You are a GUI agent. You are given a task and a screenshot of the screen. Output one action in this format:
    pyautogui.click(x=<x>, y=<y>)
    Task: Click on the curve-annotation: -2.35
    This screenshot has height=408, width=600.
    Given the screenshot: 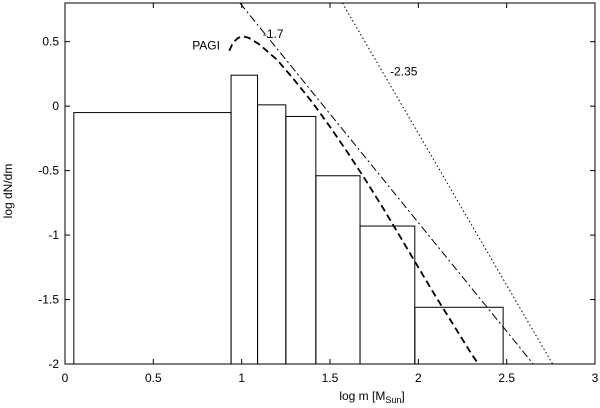 What is the action you would take?
    pyautogui.click(x=404, y=71)
    